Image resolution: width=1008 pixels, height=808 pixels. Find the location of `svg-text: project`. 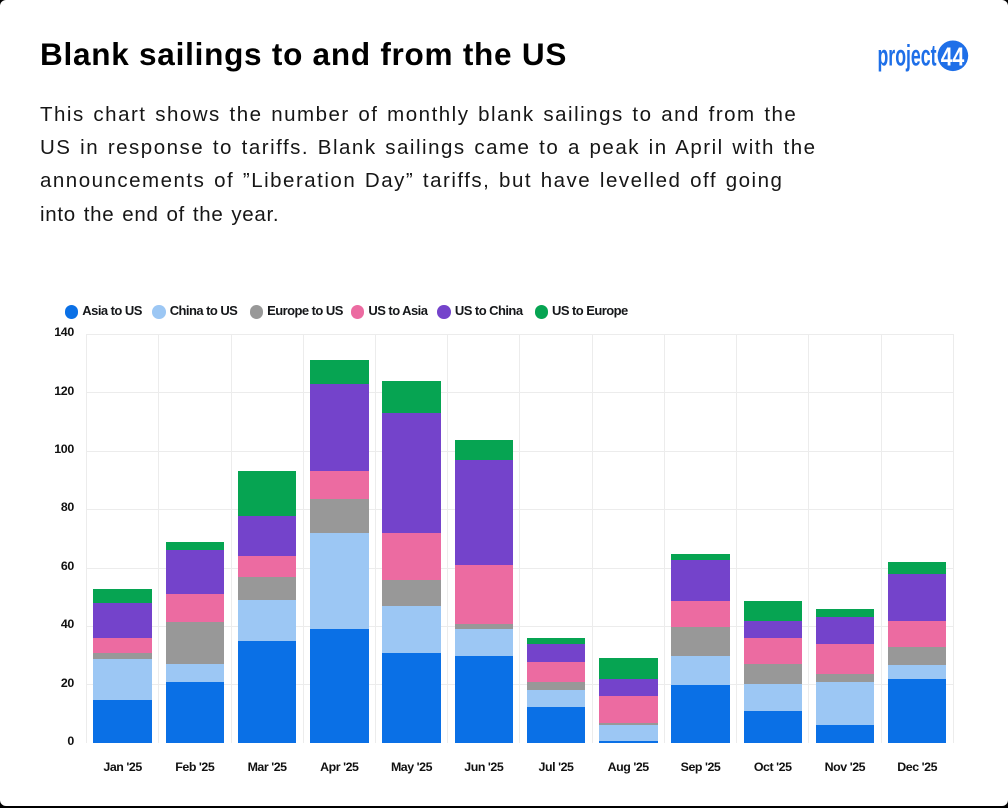

svg-text: project is located at coordinates (907, 56).